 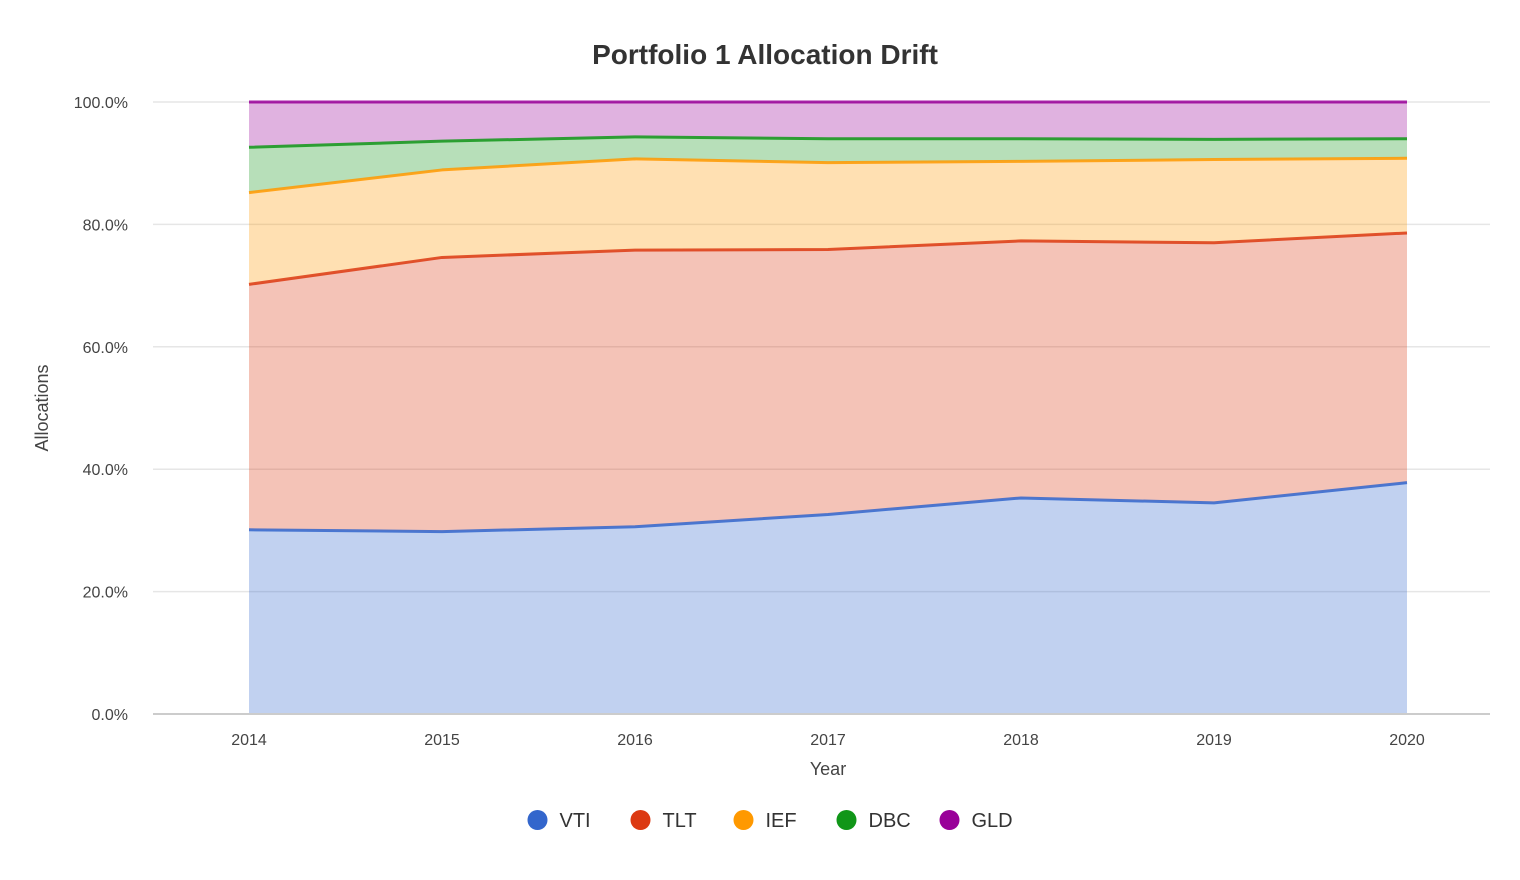 I want to click on legend-label: TLT, so click(x=680, y=821).